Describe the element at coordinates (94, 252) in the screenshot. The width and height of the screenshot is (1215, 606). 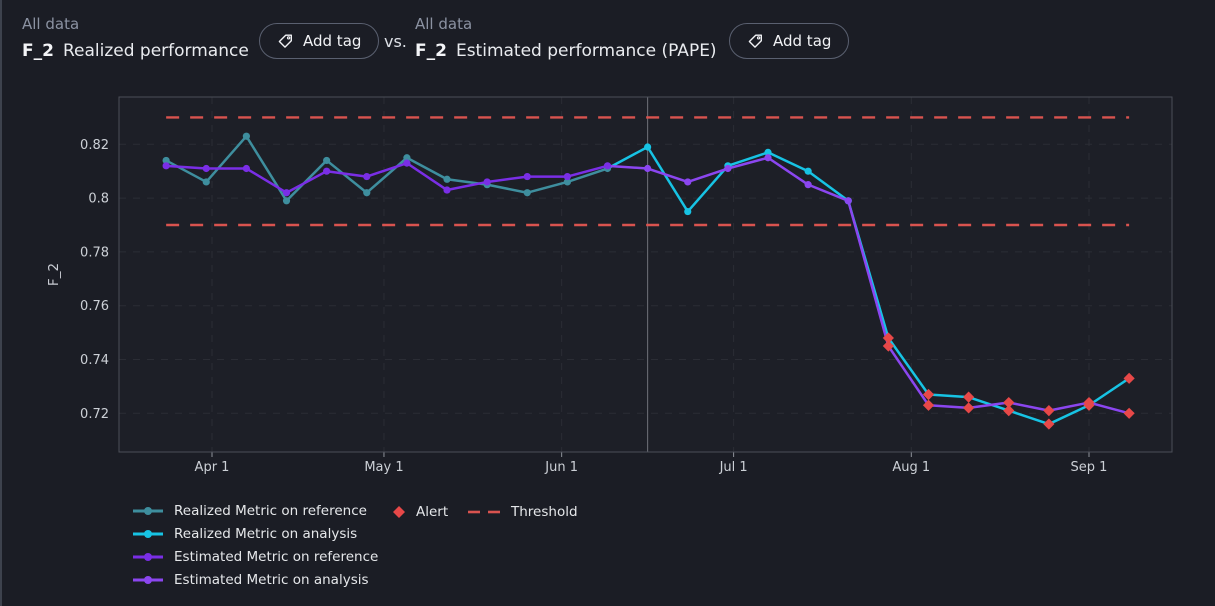
I see `y-tick-label: 0.78` at that location.